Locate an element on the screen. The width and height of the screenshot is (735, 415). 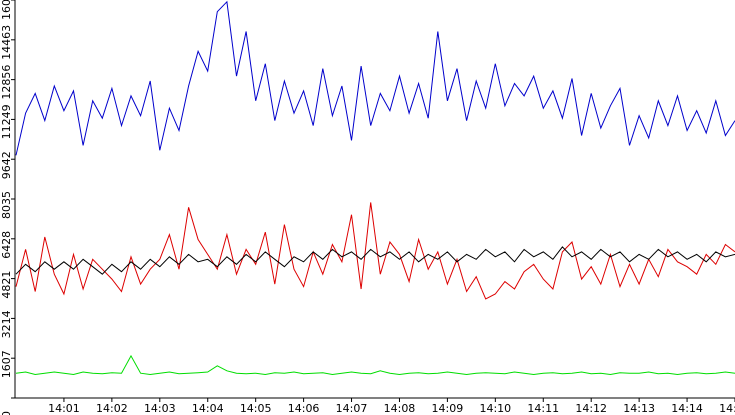
x-tick-label: 14:01 is located at coordinates (64, 408).